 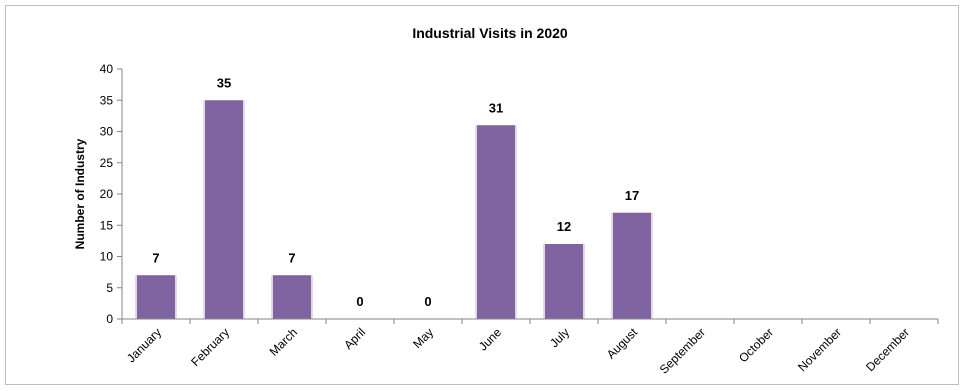 I want to click on data-label: 35, so click(x=224, y=82).